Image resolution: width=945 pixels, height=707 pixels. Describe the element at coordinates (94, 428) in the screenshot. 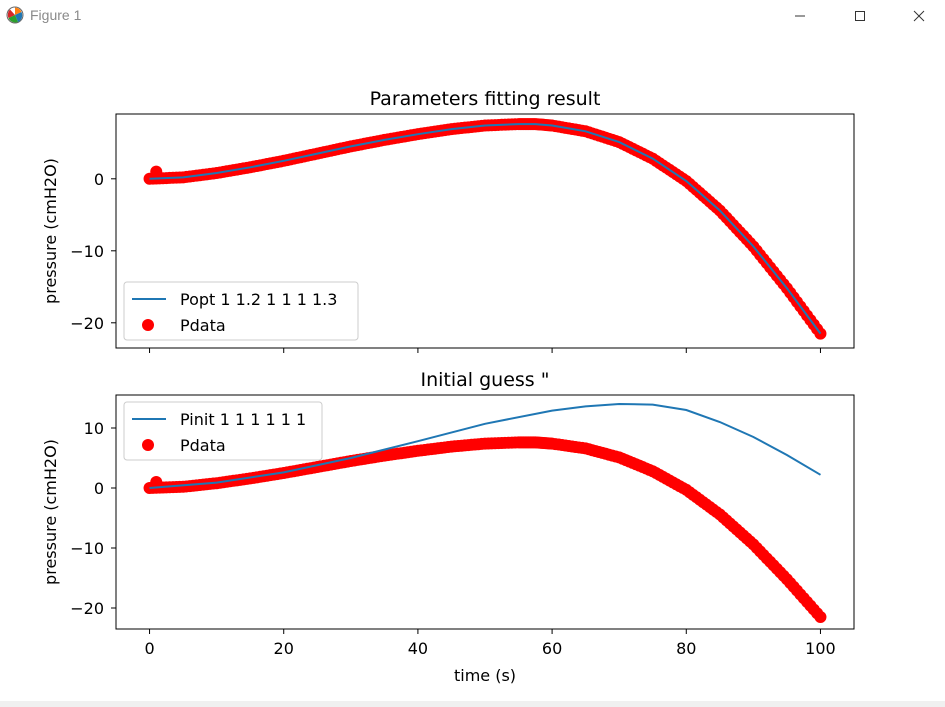

I see `y-tick-label: 10` at that location.